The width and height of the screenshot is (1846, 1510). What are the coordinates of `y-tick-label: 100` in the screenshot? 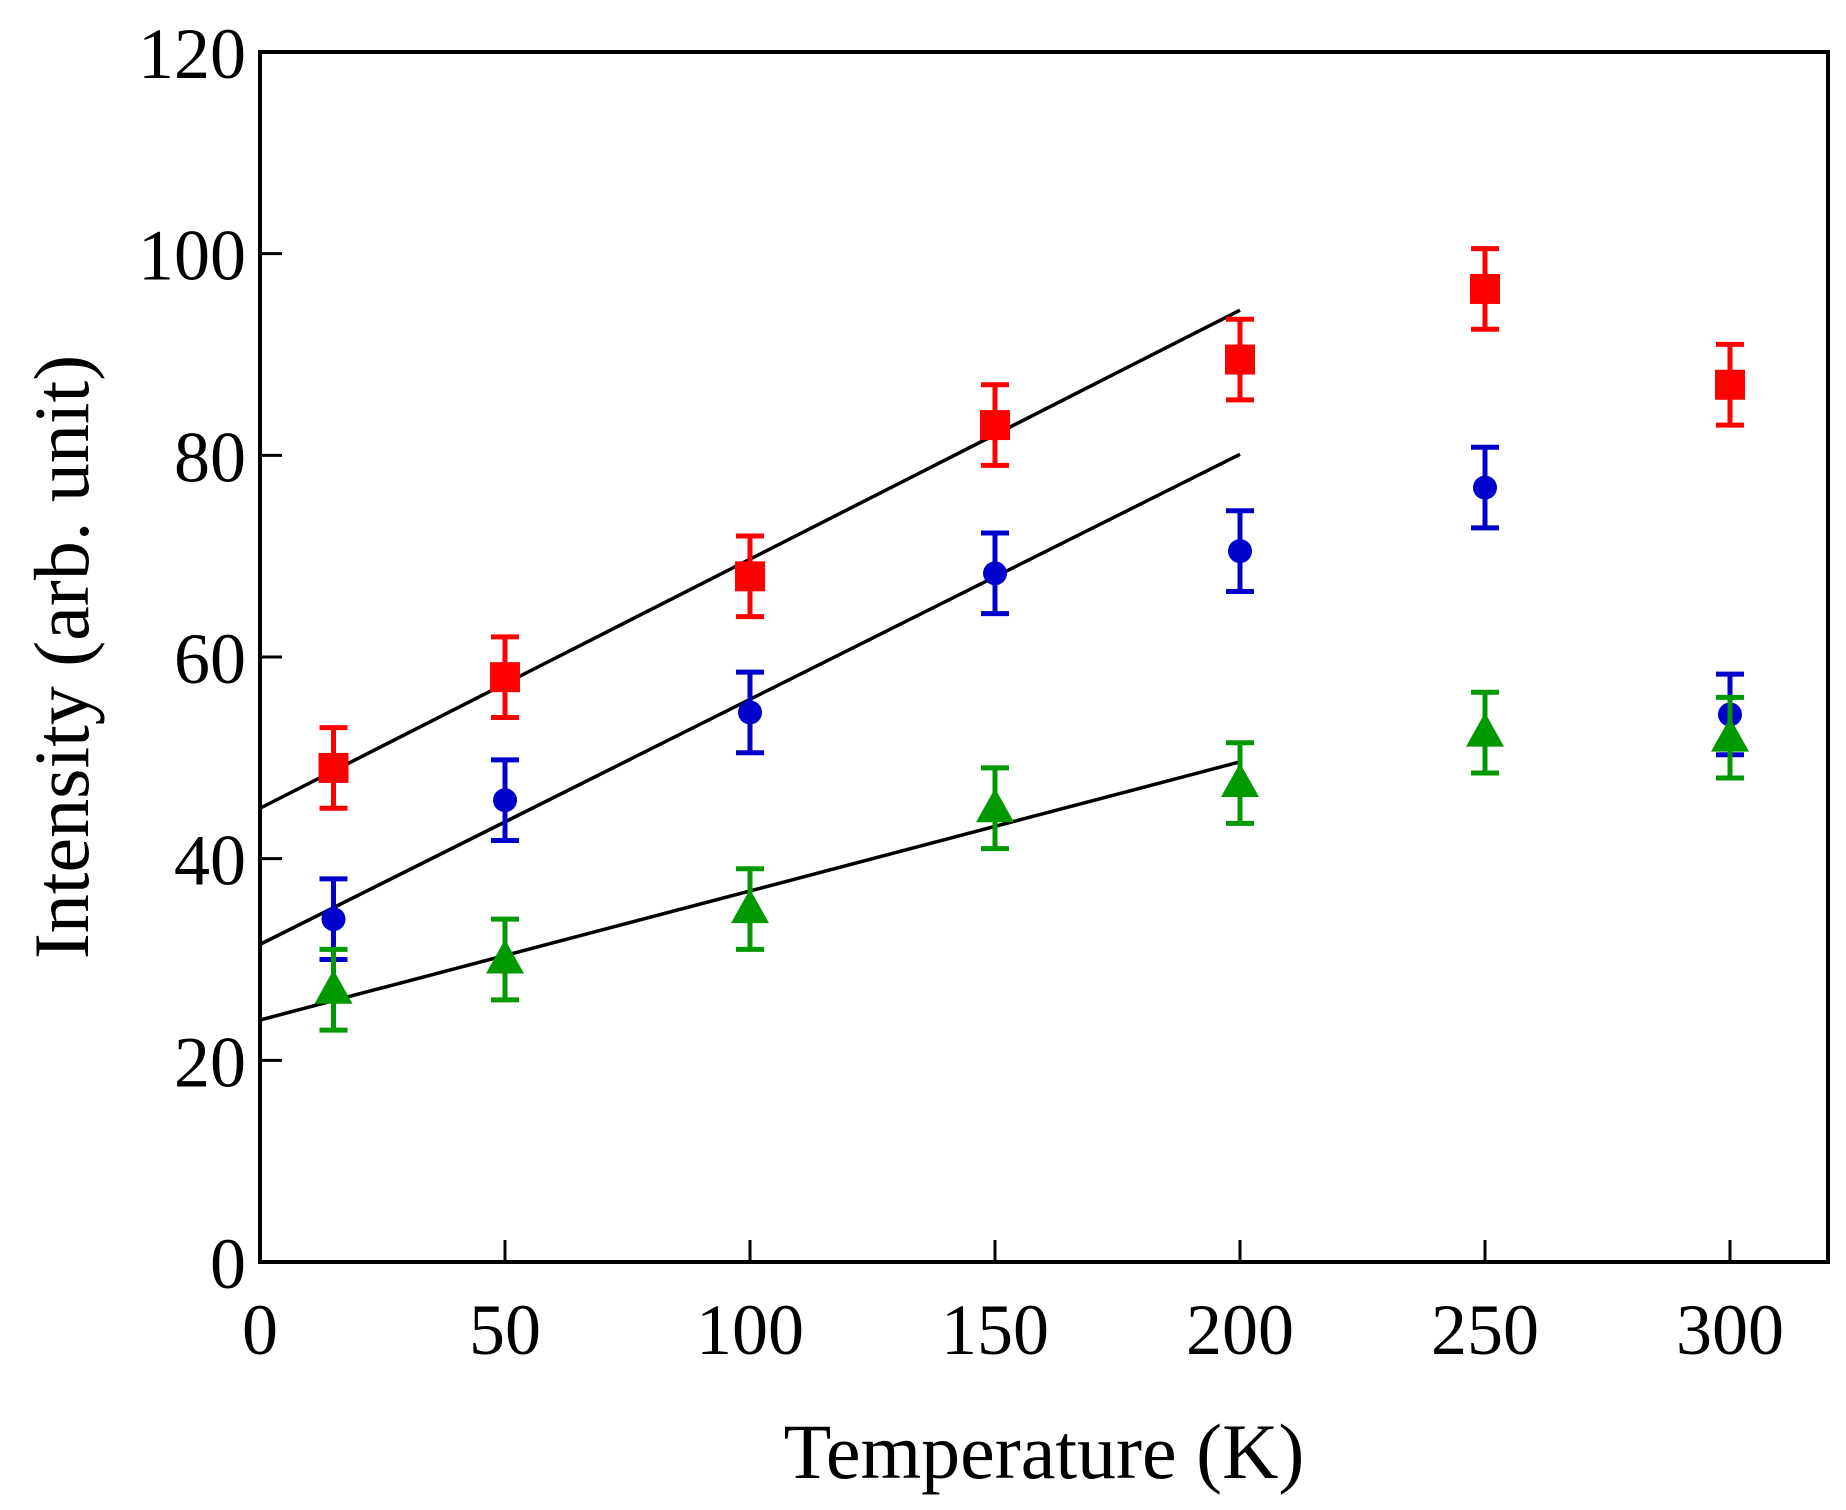 It's located at (192, 256).